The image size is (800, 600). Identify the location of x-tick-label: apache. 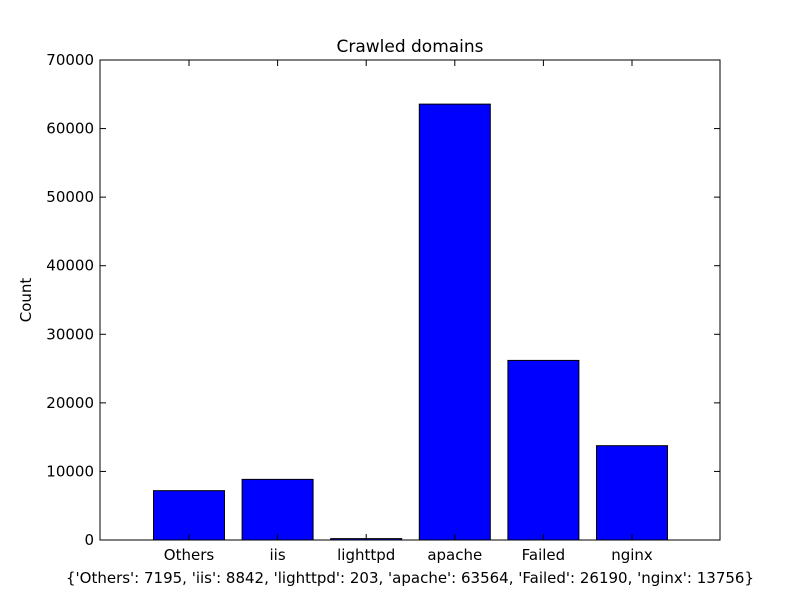
(454, 555).